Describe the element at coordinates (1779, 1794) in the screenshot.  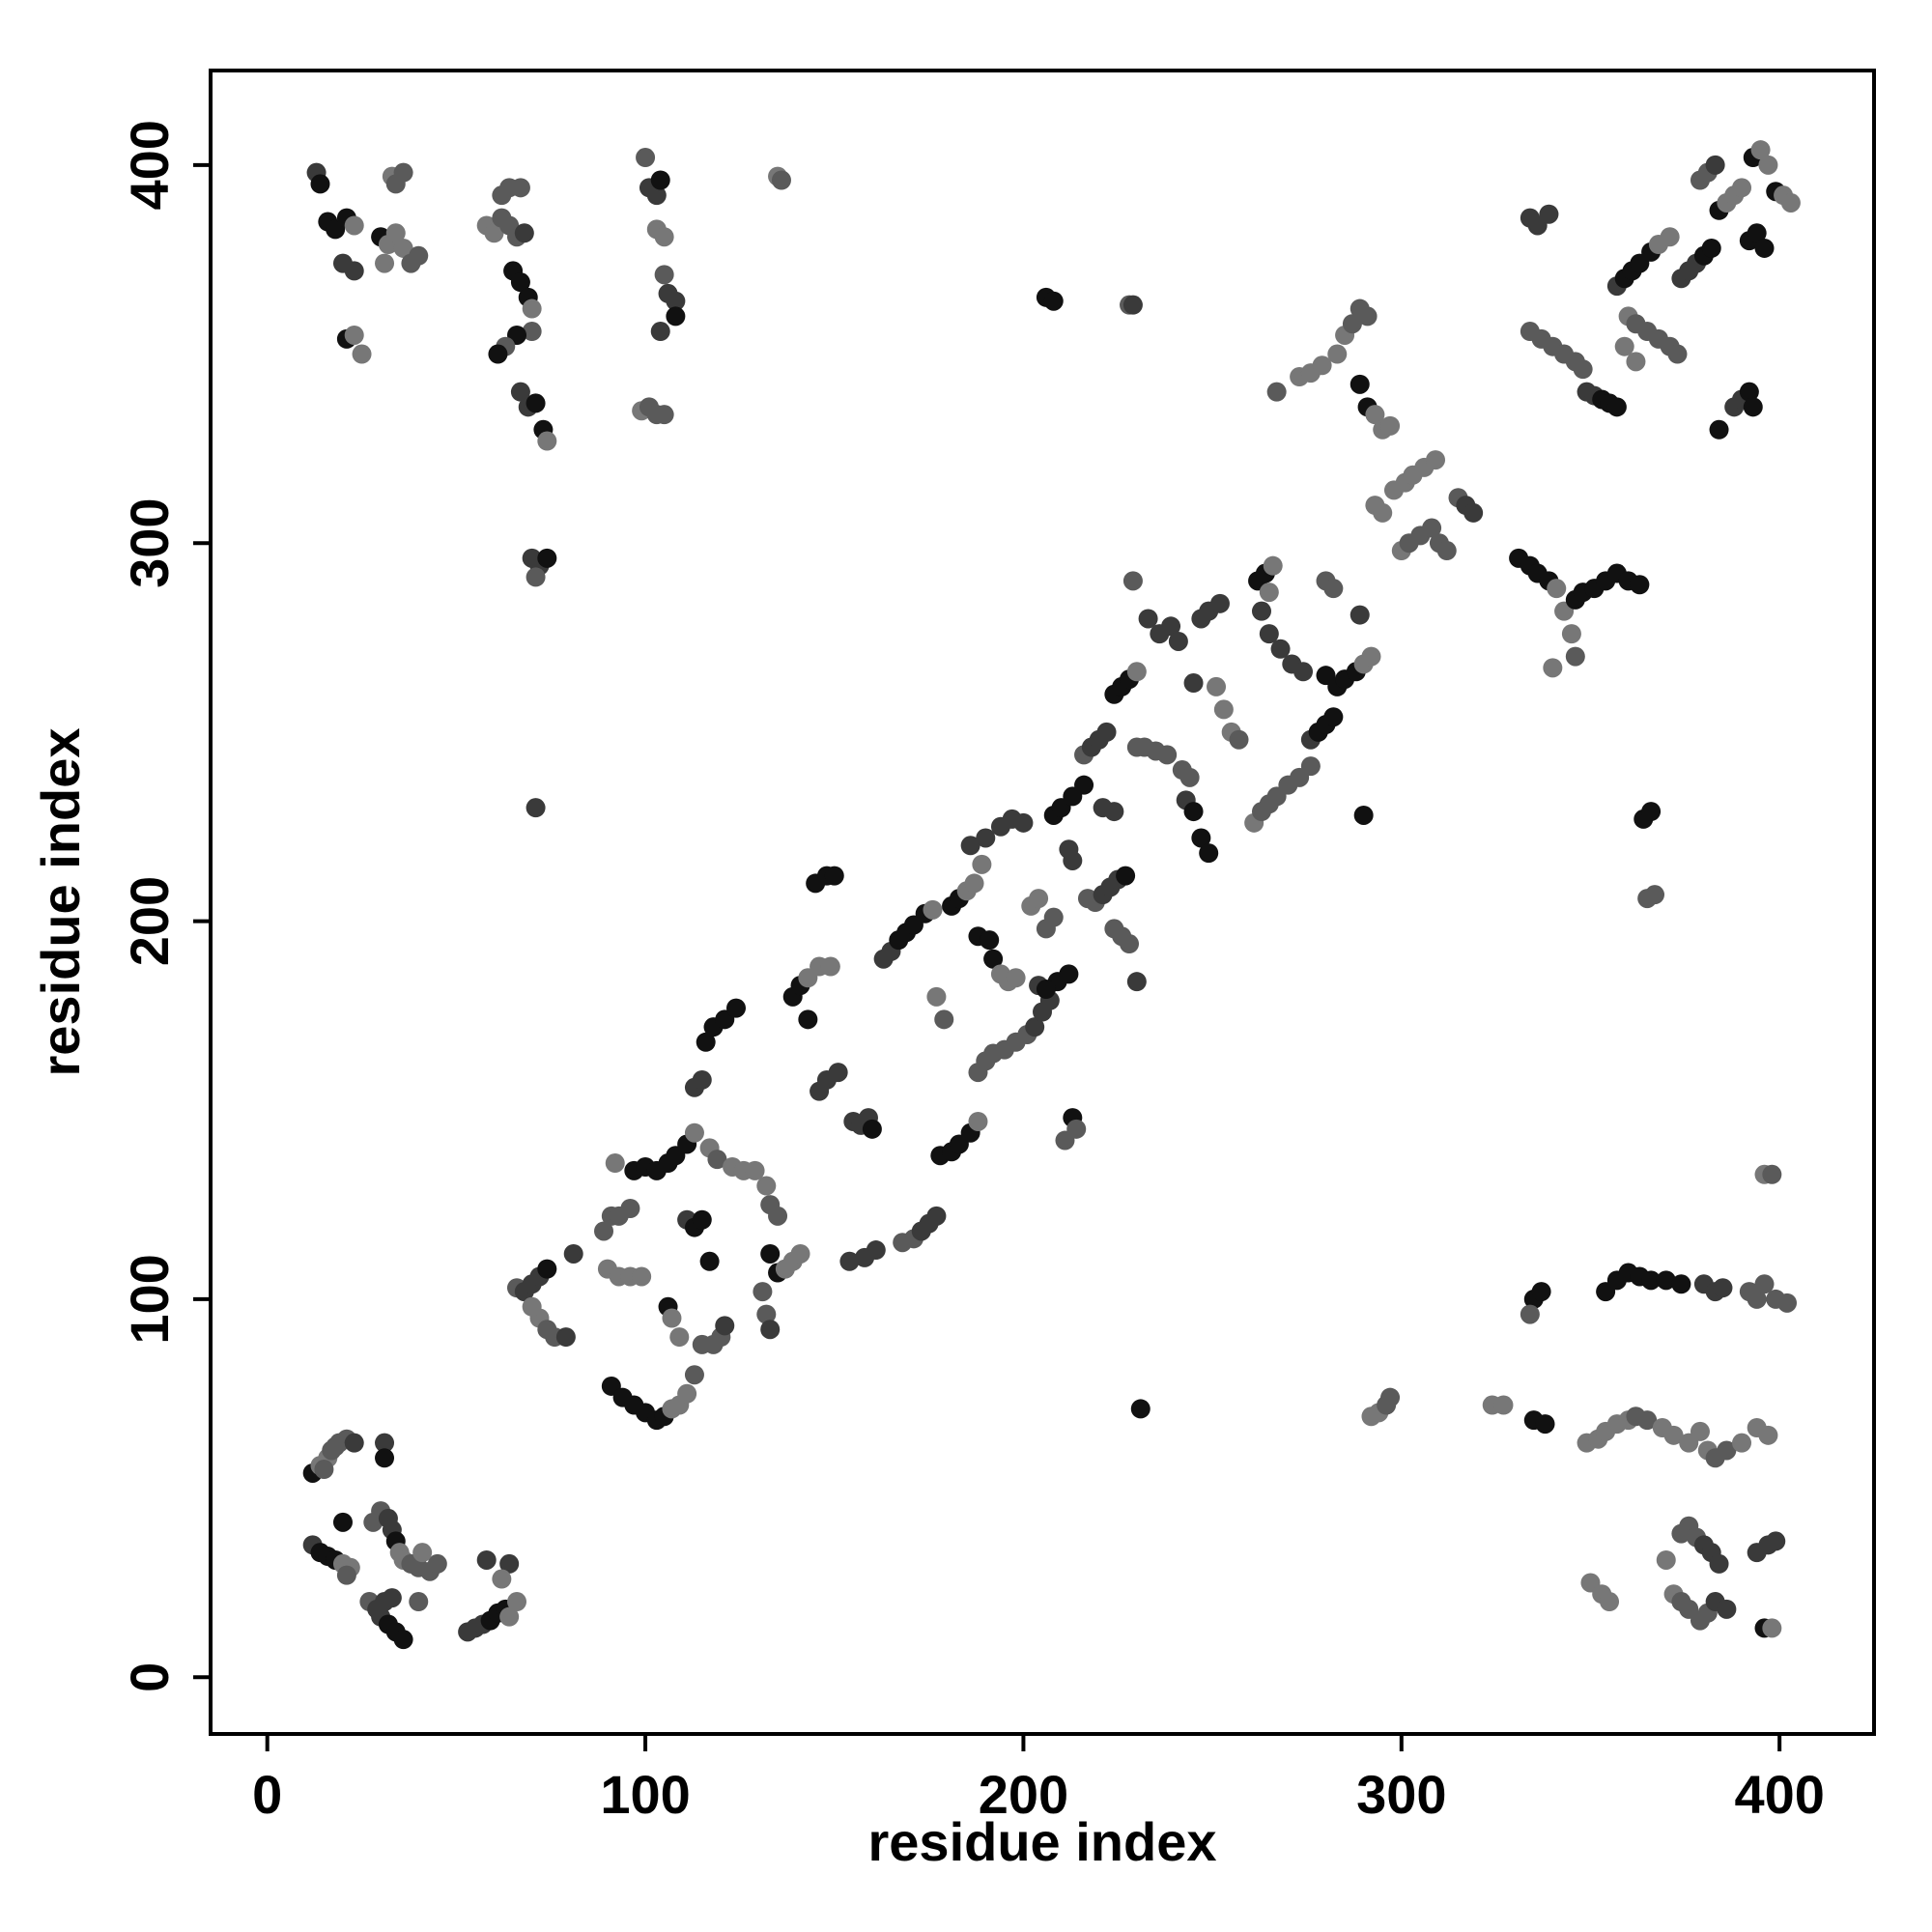
I see `x-tick-label: 400` at that location.